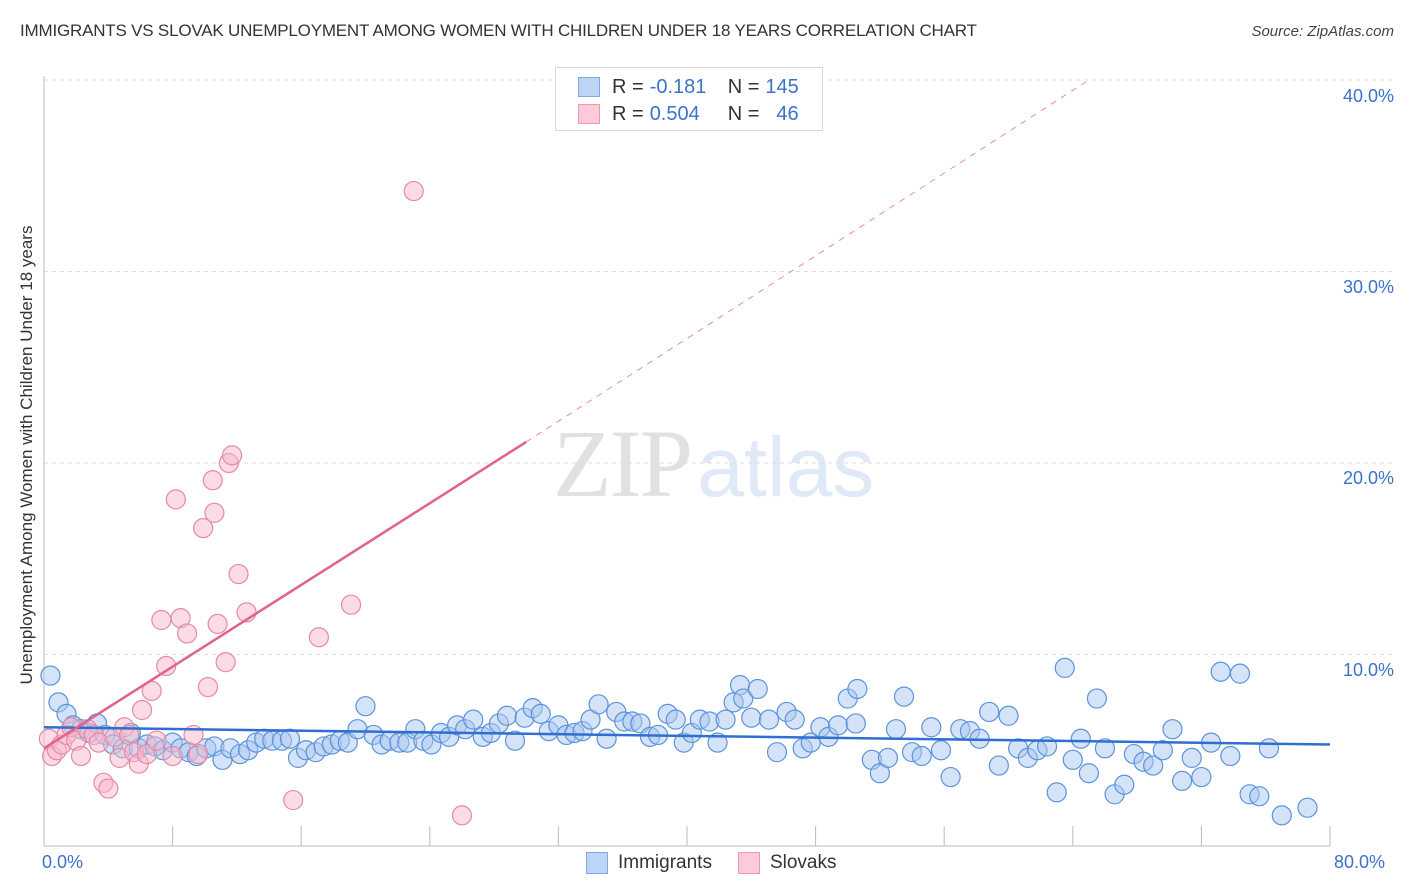  Describe the element at coordinates (787, 113) in the screenshot. I see `n-value: 46` at that location.